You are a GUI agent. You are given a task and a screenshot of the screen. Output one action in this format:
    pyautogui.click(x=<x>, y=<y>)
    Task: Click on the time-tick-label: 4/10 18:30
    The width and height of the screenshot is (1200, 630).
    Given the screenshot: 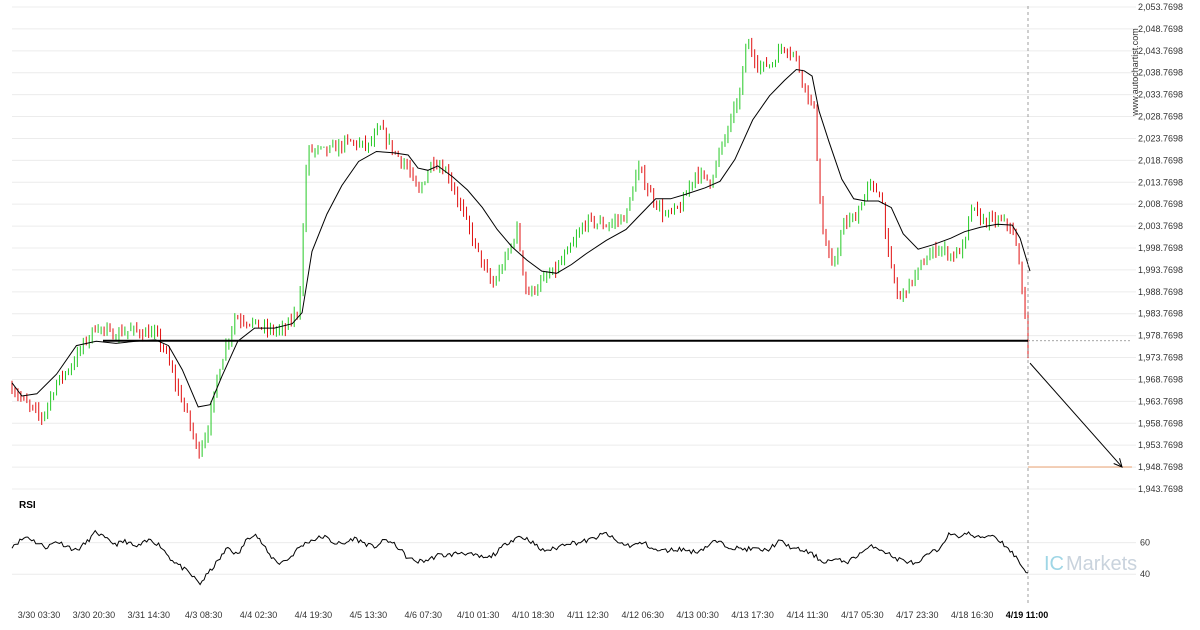 What is the action you would take?
    pyautogui.click(x=533, y=615)
    